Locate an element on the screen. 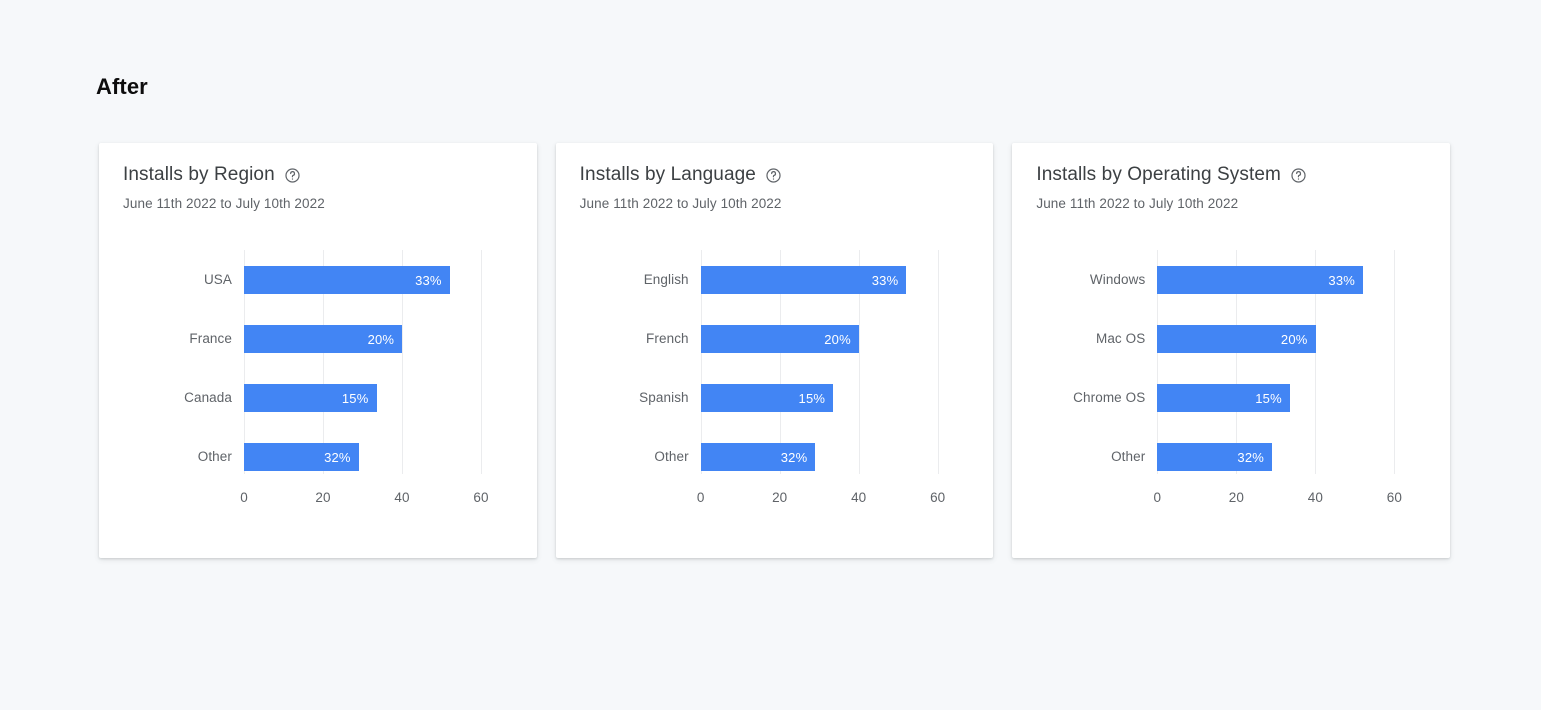  page-title: After is located at coordinates (122, 86).